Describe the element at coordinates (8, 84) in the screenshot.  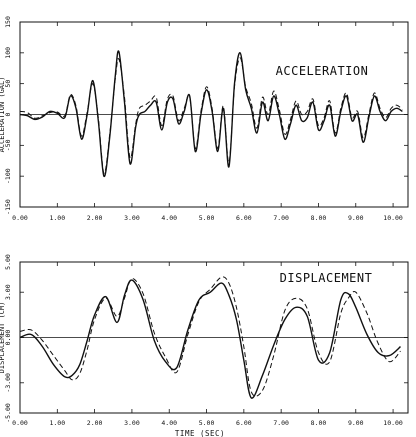
I see `y-tick-label: 50` at that location.